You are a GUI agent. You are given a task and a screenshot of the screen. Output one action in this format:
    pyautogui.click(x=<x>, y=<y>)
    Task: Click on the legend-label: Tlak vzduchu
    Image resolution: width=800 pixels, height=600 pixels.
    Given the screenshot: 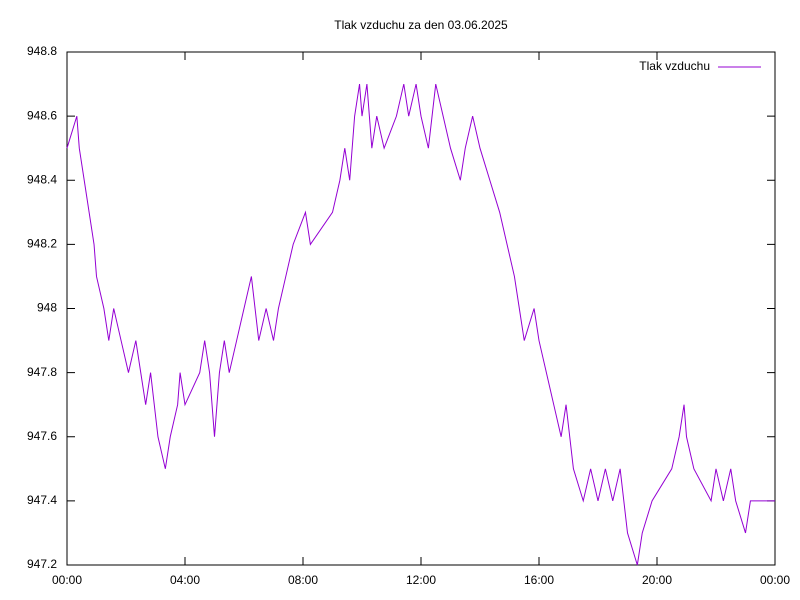 What is the action you would take?
    pyautogui.click(x=674, y=66)
    